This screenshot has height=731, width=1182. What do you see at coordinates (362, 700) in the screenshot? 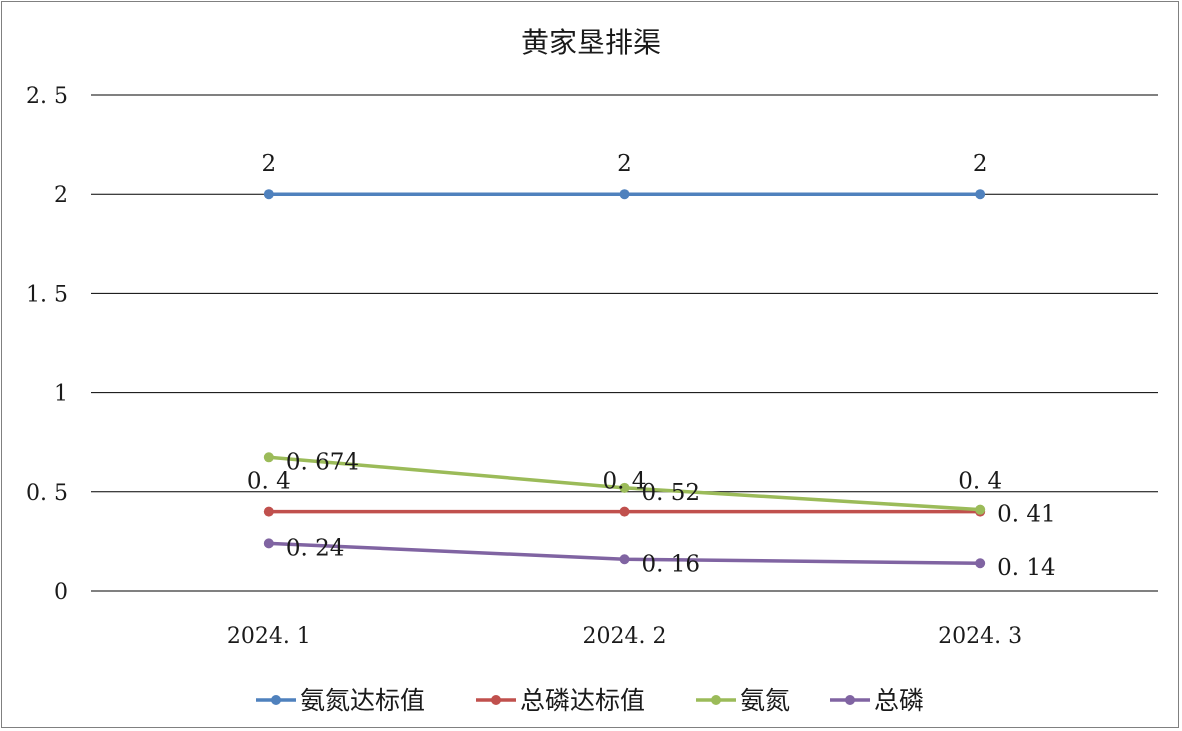
I see `legend-label: 氨氮达标值` at bounding box center [362, 700].